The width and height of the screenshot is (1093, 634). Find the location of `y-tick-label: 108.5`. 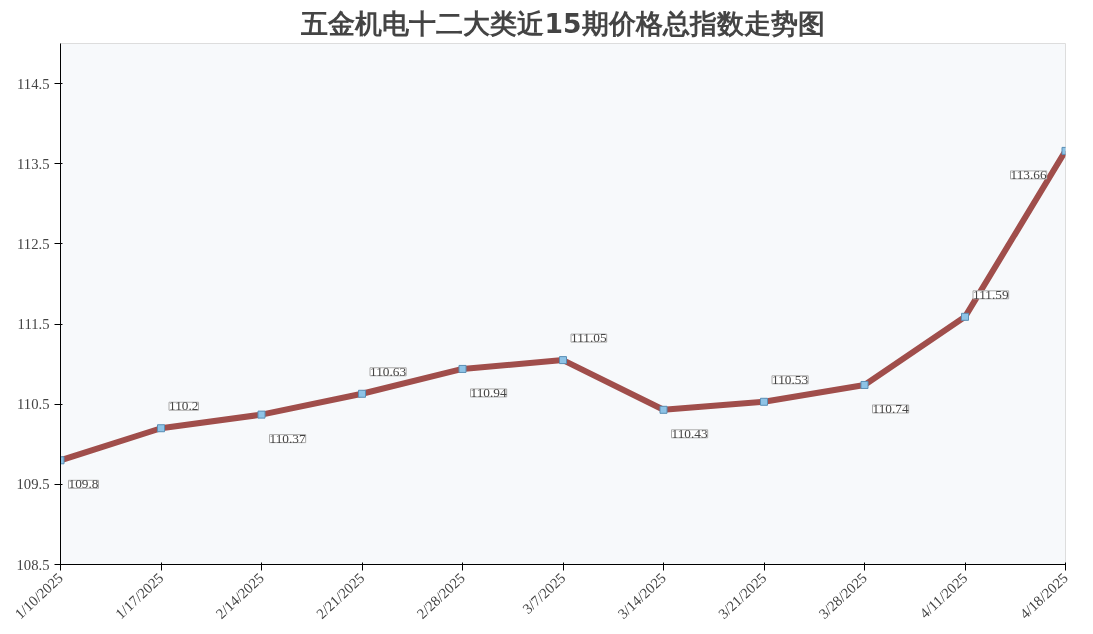

y-tick-label: 108.5 is located at coordinates (33, 564).